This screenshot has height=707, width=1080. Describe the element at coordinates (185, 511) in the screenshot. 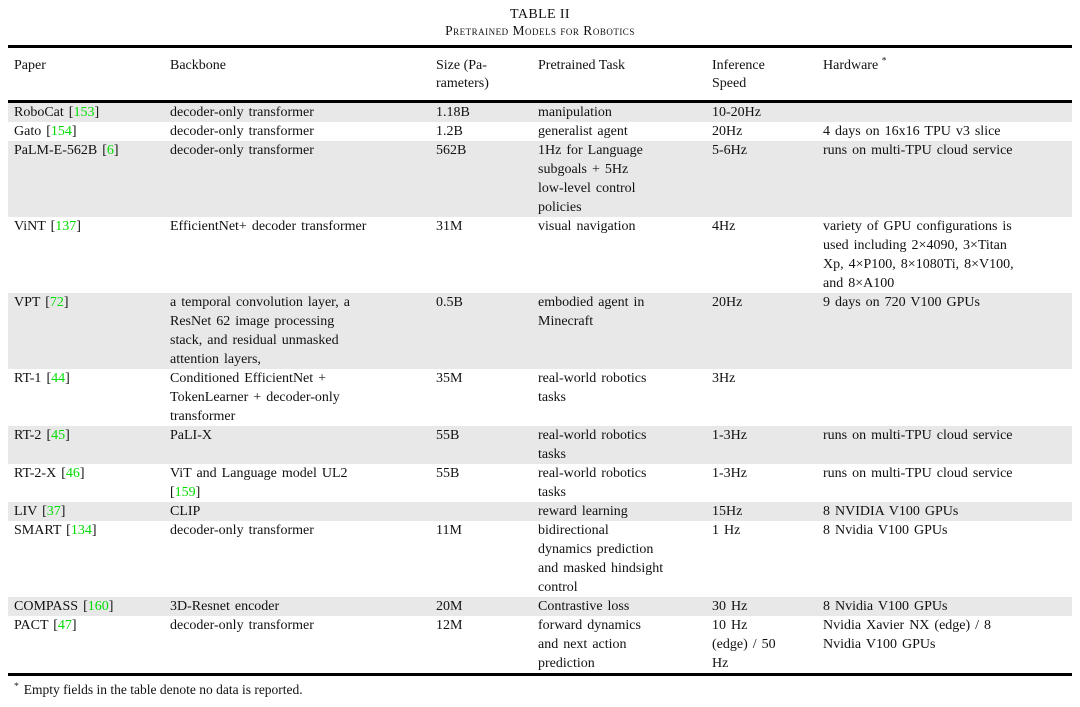

I see `backbone-cell: CLIP` at that location.